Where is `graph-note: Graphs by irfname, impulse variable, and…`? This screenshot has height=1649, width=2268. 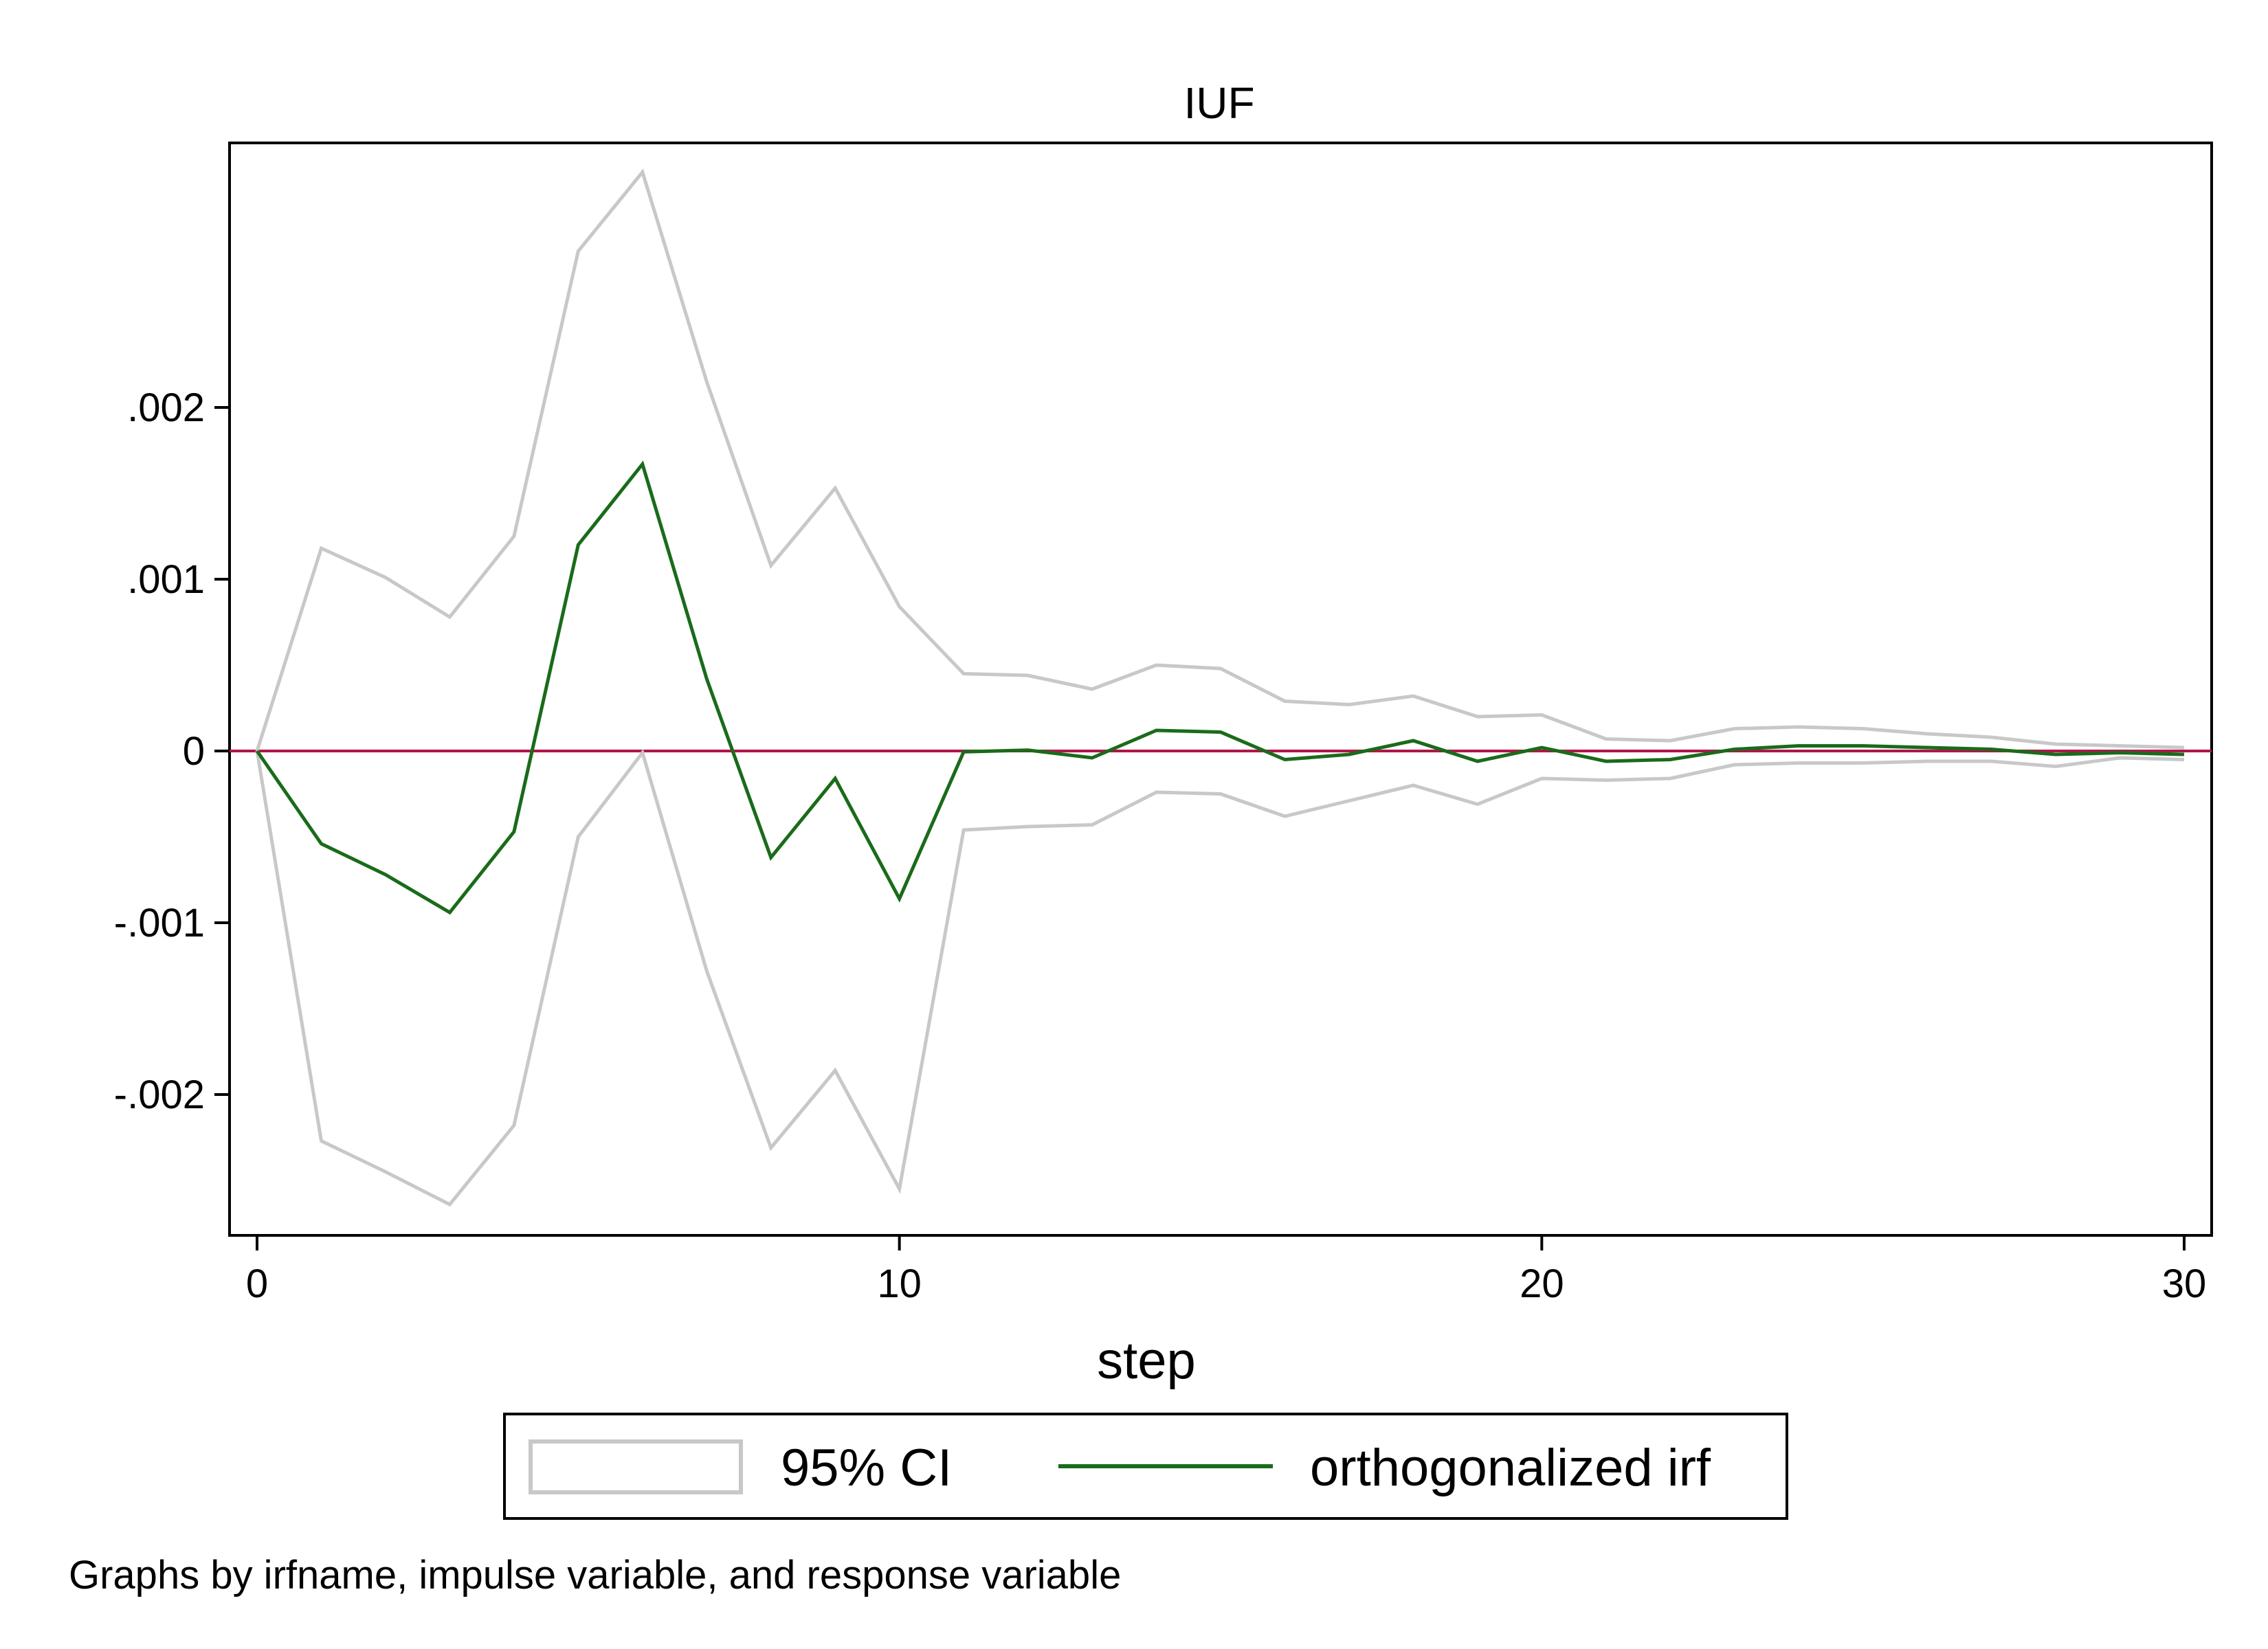
graph-note: Graphs by irfname, impulse variable, and… is located at coordinates (595, 1575).